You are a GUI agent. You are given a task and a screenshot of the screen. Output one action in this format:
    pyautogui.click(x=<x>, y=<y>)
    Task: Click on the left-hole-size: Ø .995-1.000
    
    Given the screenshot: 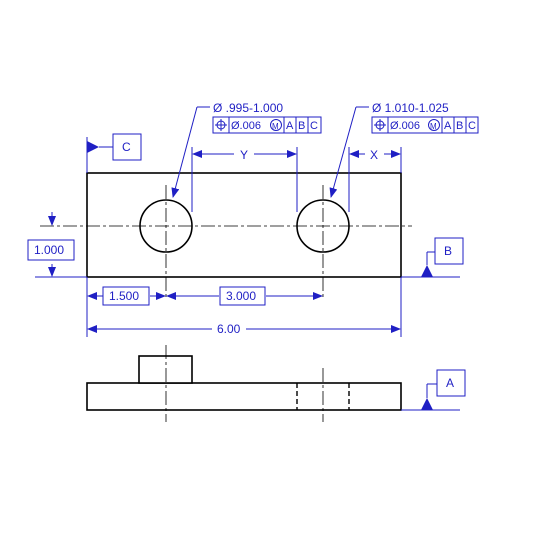 What is the action you would take?
    pyautogui.click(x=248, y=108)
    